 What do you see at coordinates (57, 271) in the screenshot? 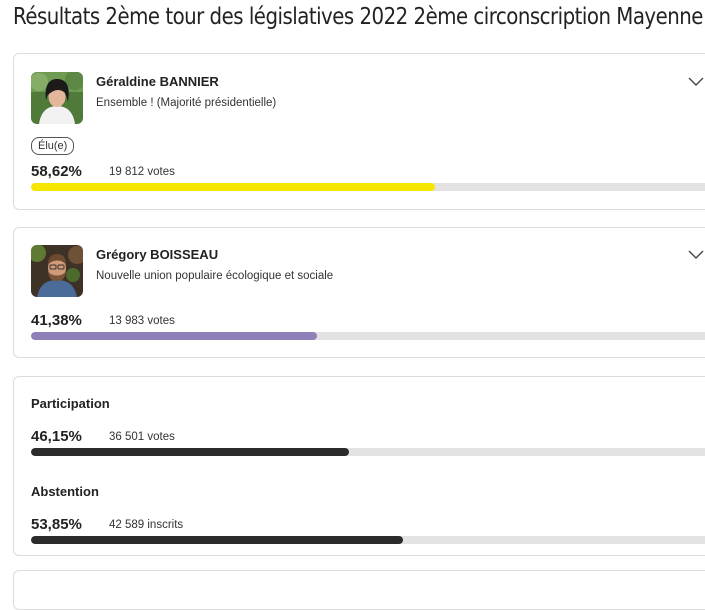
I see `candidate-photo-boisseau` at bounding box center [57, 271].